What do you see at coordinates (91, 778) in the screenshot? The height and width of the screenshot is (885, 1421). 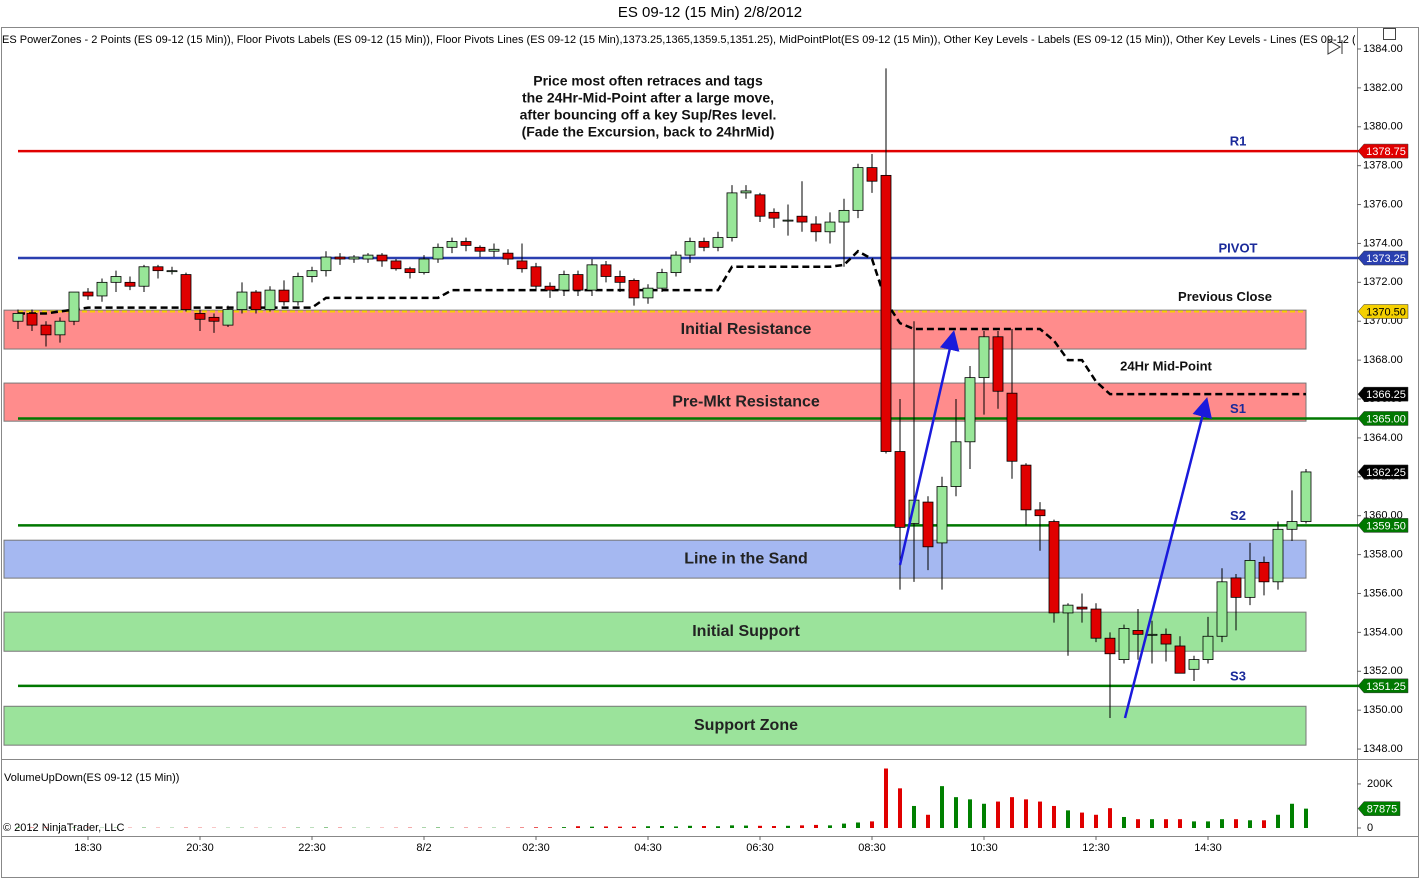 I see `volume-title: VolumeUpDown(ES 09-12 (15 Min))` at bounding box center [91, 778].